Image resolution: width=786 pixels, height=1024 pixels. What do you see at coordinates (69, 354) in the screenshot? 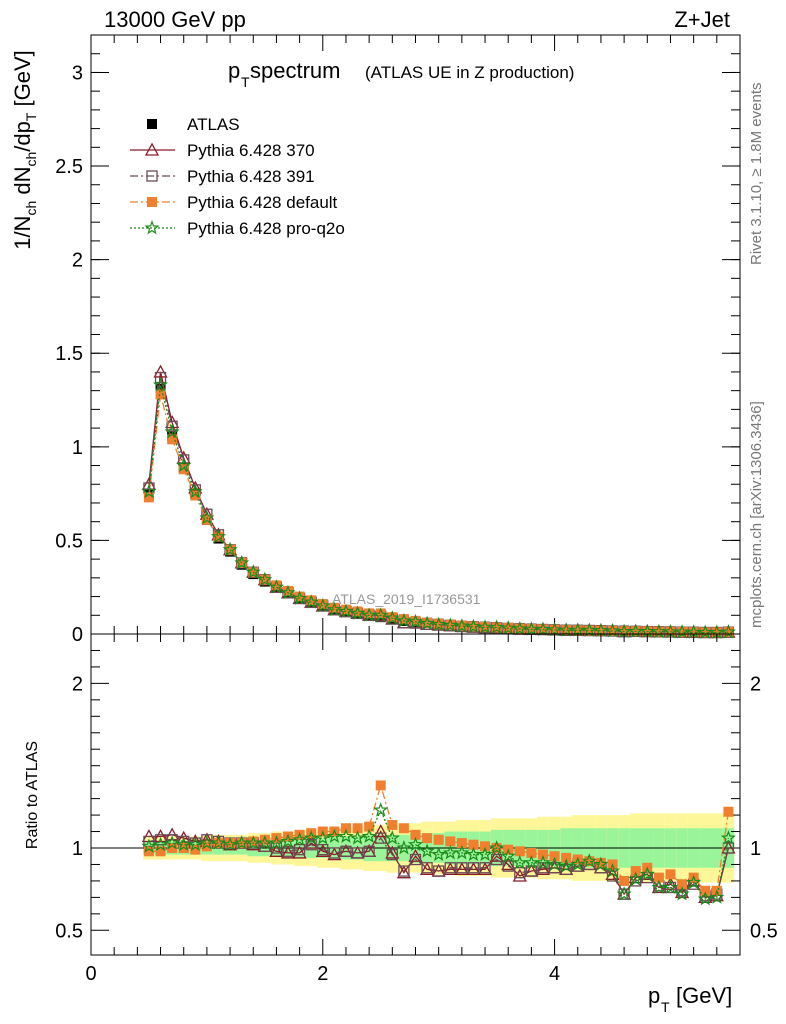
I see `main-ytick-label: 1.5` at bounding box center [69, 354].